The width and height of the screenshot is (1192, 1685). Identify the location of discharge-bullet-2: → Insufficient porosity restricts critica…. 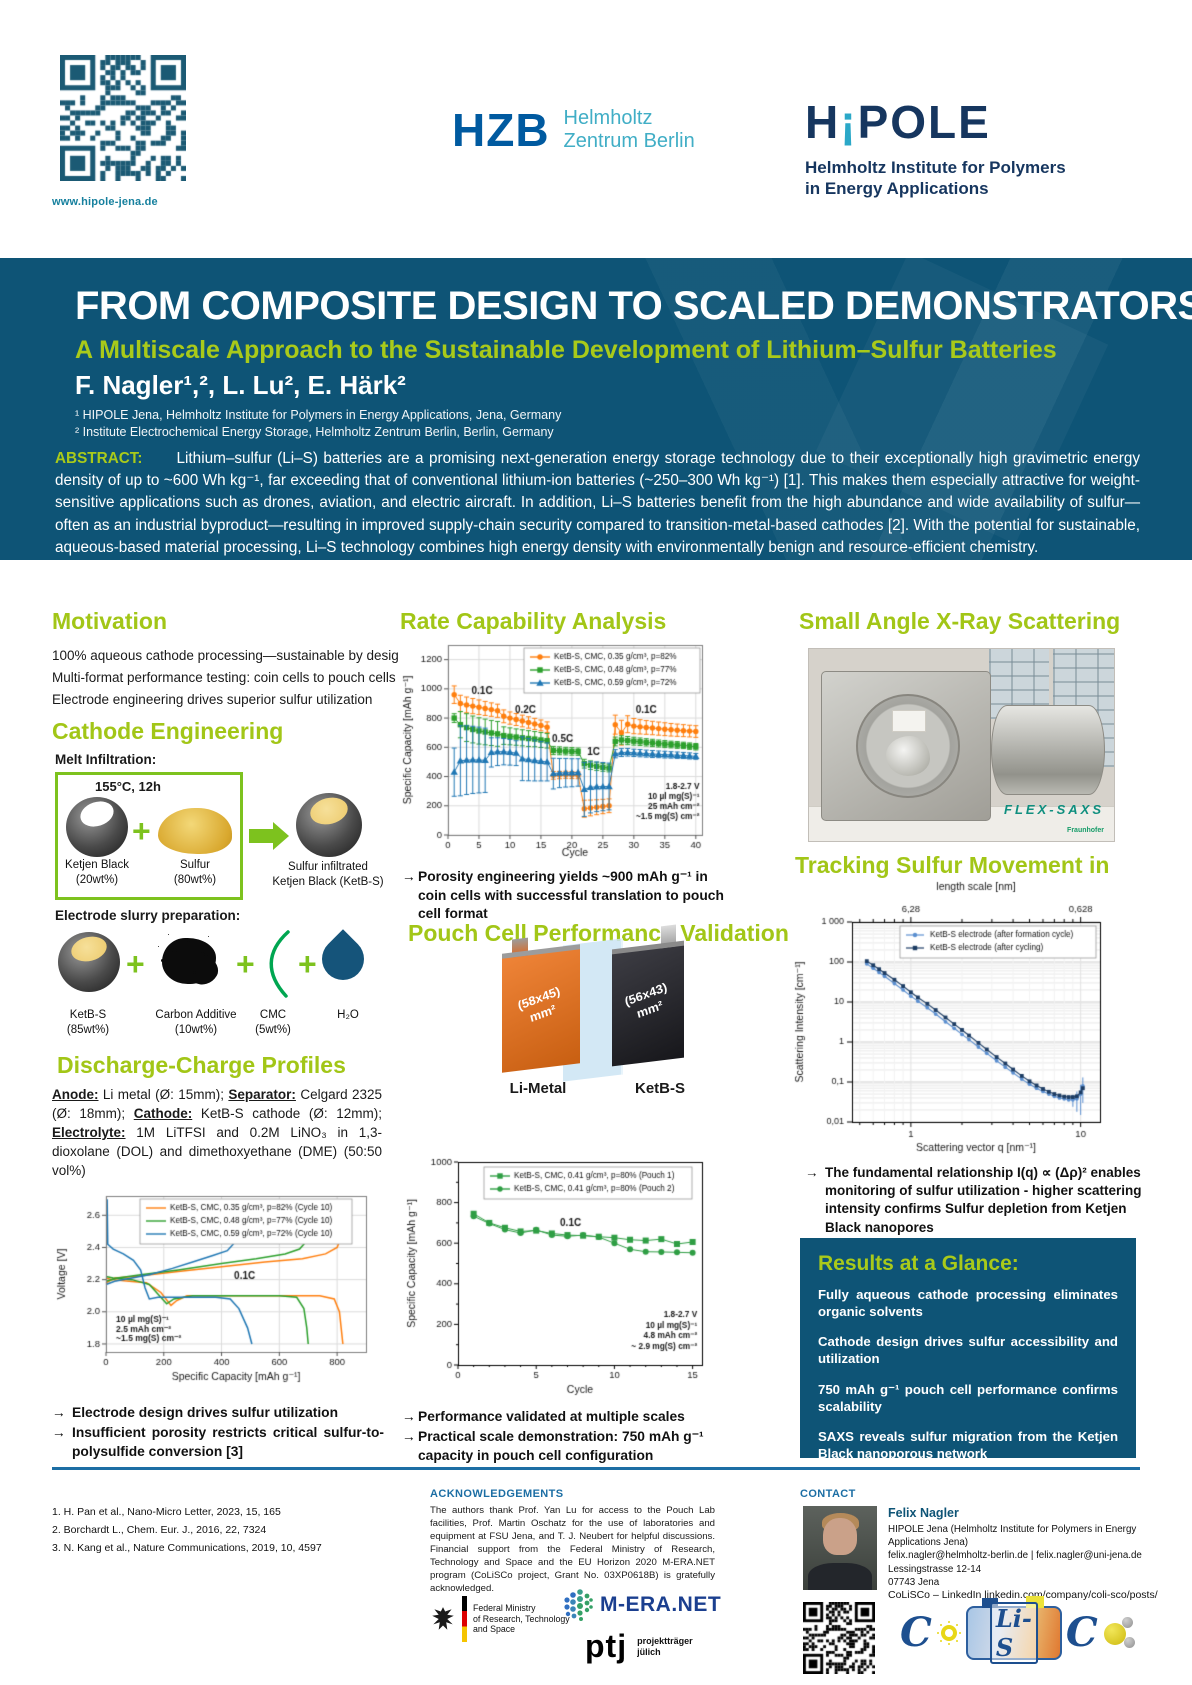
(218, 1442).